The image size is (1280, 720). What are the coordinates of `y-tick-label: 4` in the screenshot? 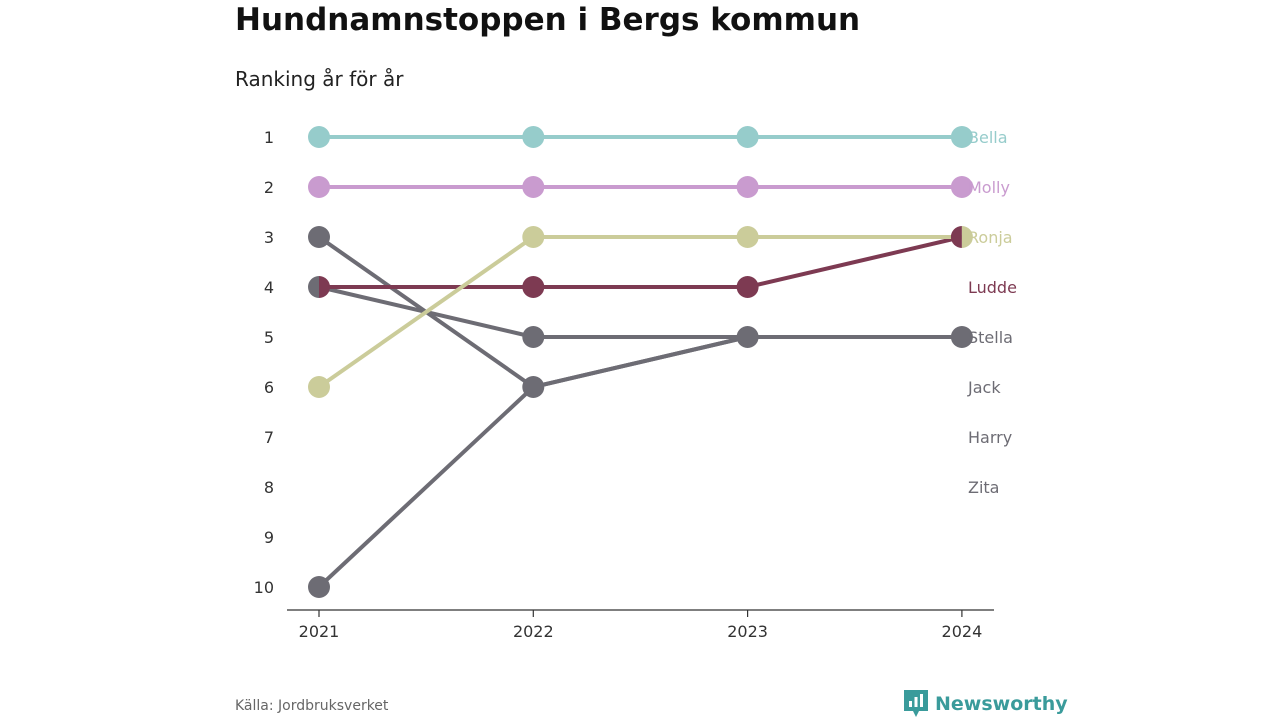 It's located at (269, 287).